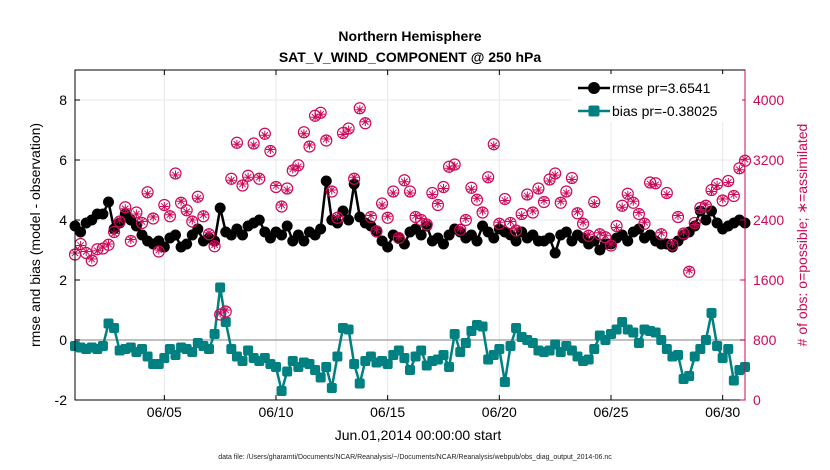  Describe the element at coordinates (610, 412) in the screenshot. I see `x-tick-label: 06/25` at that location.